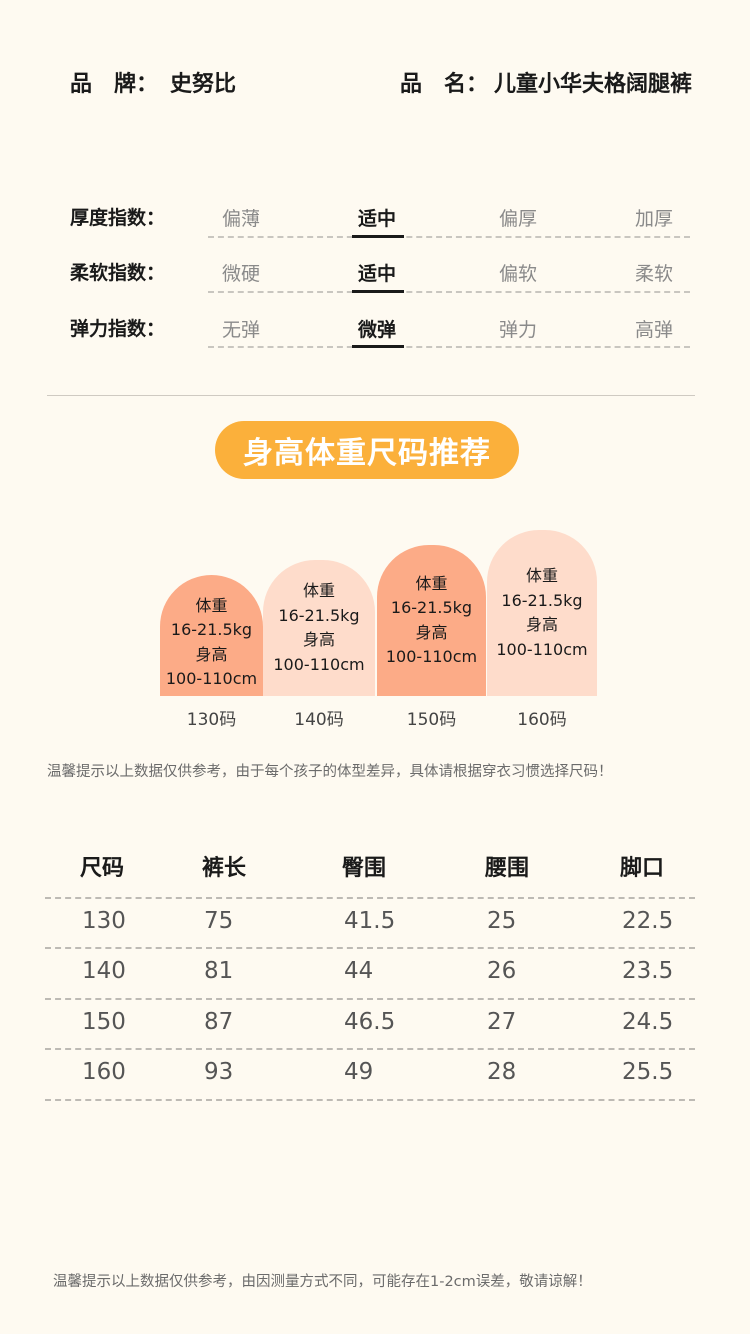  What do you see at coordinates (364, 868) in the screenshot?
I see `table-header: 臀围` at bounding box center [364, 868].